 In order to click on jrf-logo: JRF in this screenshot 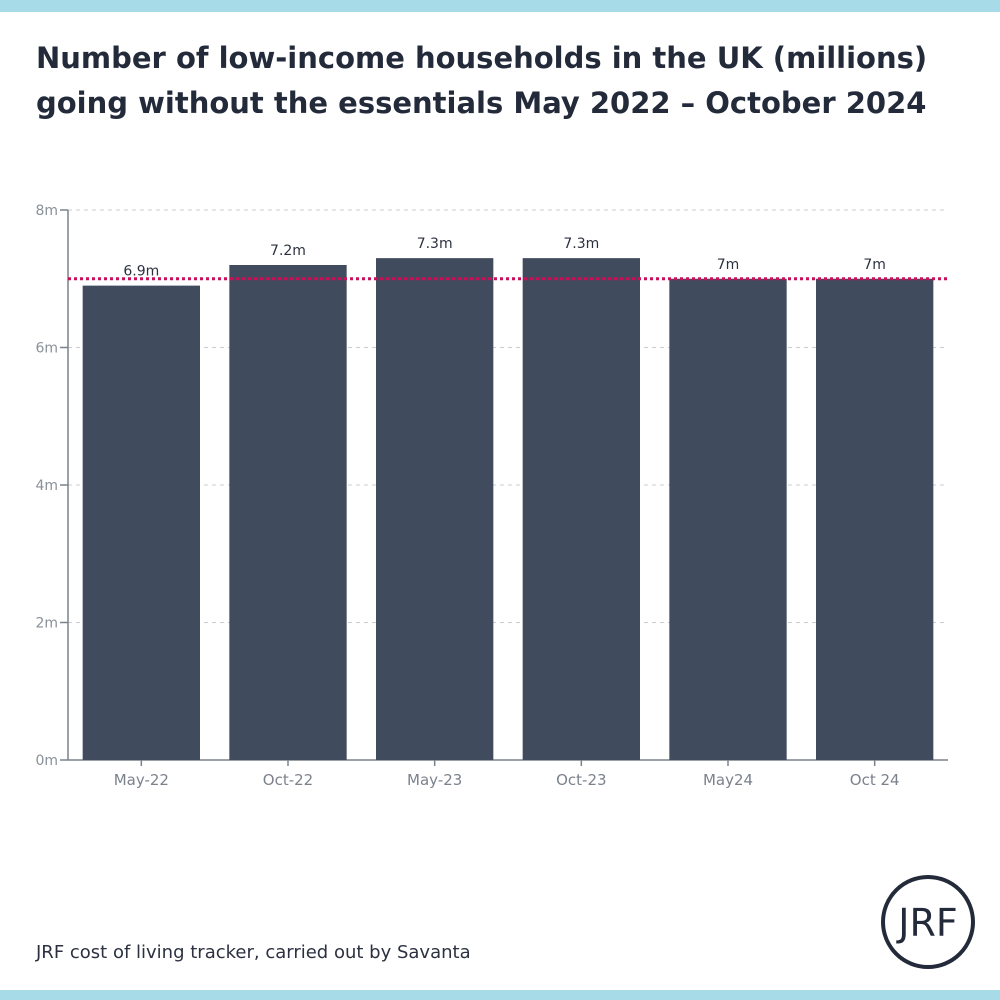, I will do `click(928, 922)`.